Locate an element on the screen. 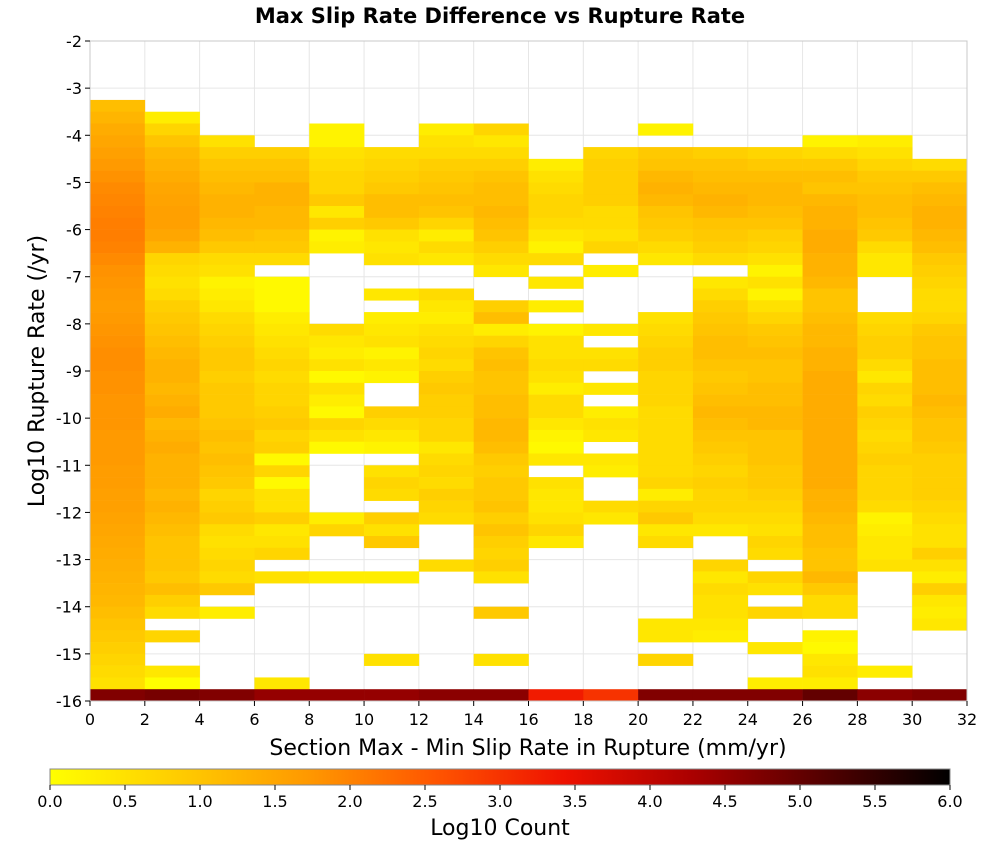  x-tick-label: 32 is located at coordinates (967, 719).